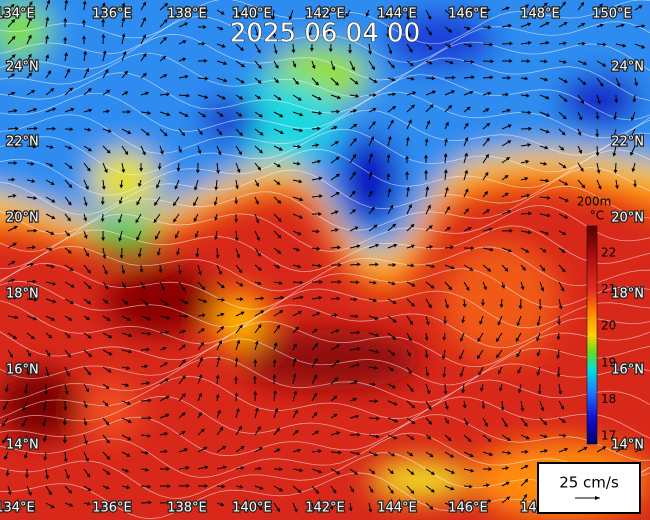 This screenshot has height=520, width=650. I want to click on latitude-label: 20°N, so click(22, 218).